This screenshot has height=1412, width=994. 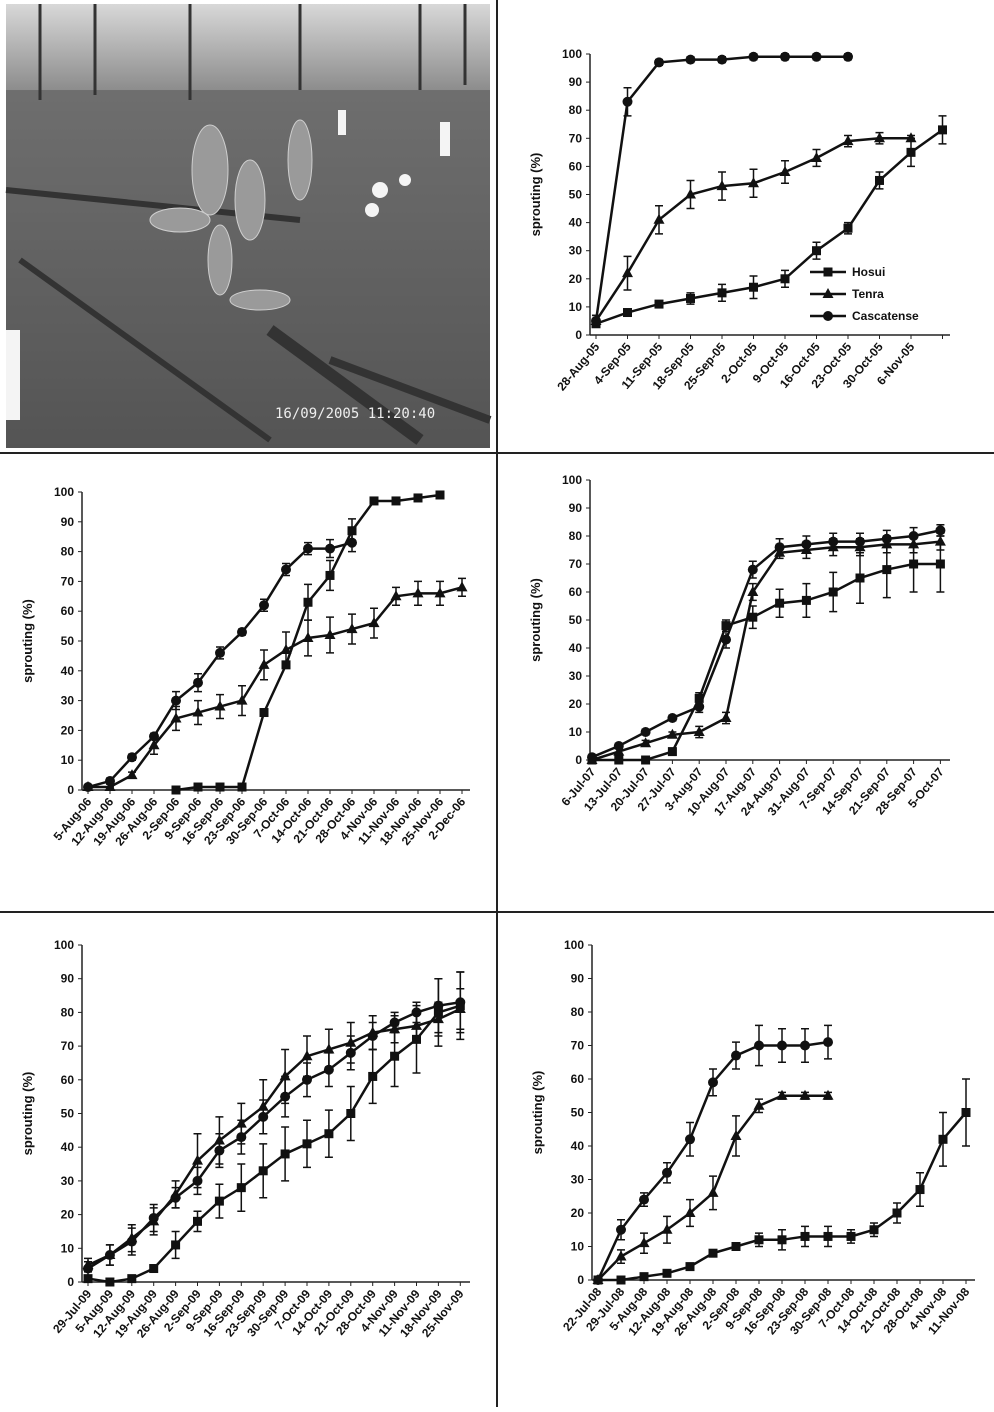 What do you see at coordinates (68, 1046) in the screenshot?
I see `y-tick-label: 70` at bounding box center [68, 1046].